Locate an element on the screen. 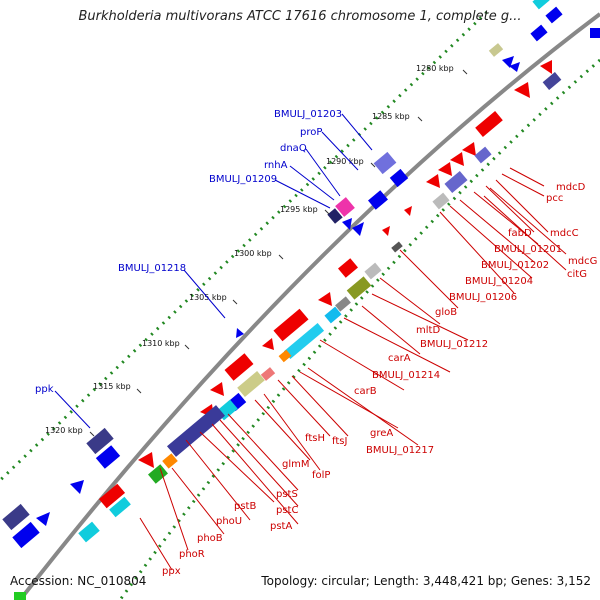 The image size is (600, 600). gene-label: BMULJ_01214 is located at coordinates (406, 375).